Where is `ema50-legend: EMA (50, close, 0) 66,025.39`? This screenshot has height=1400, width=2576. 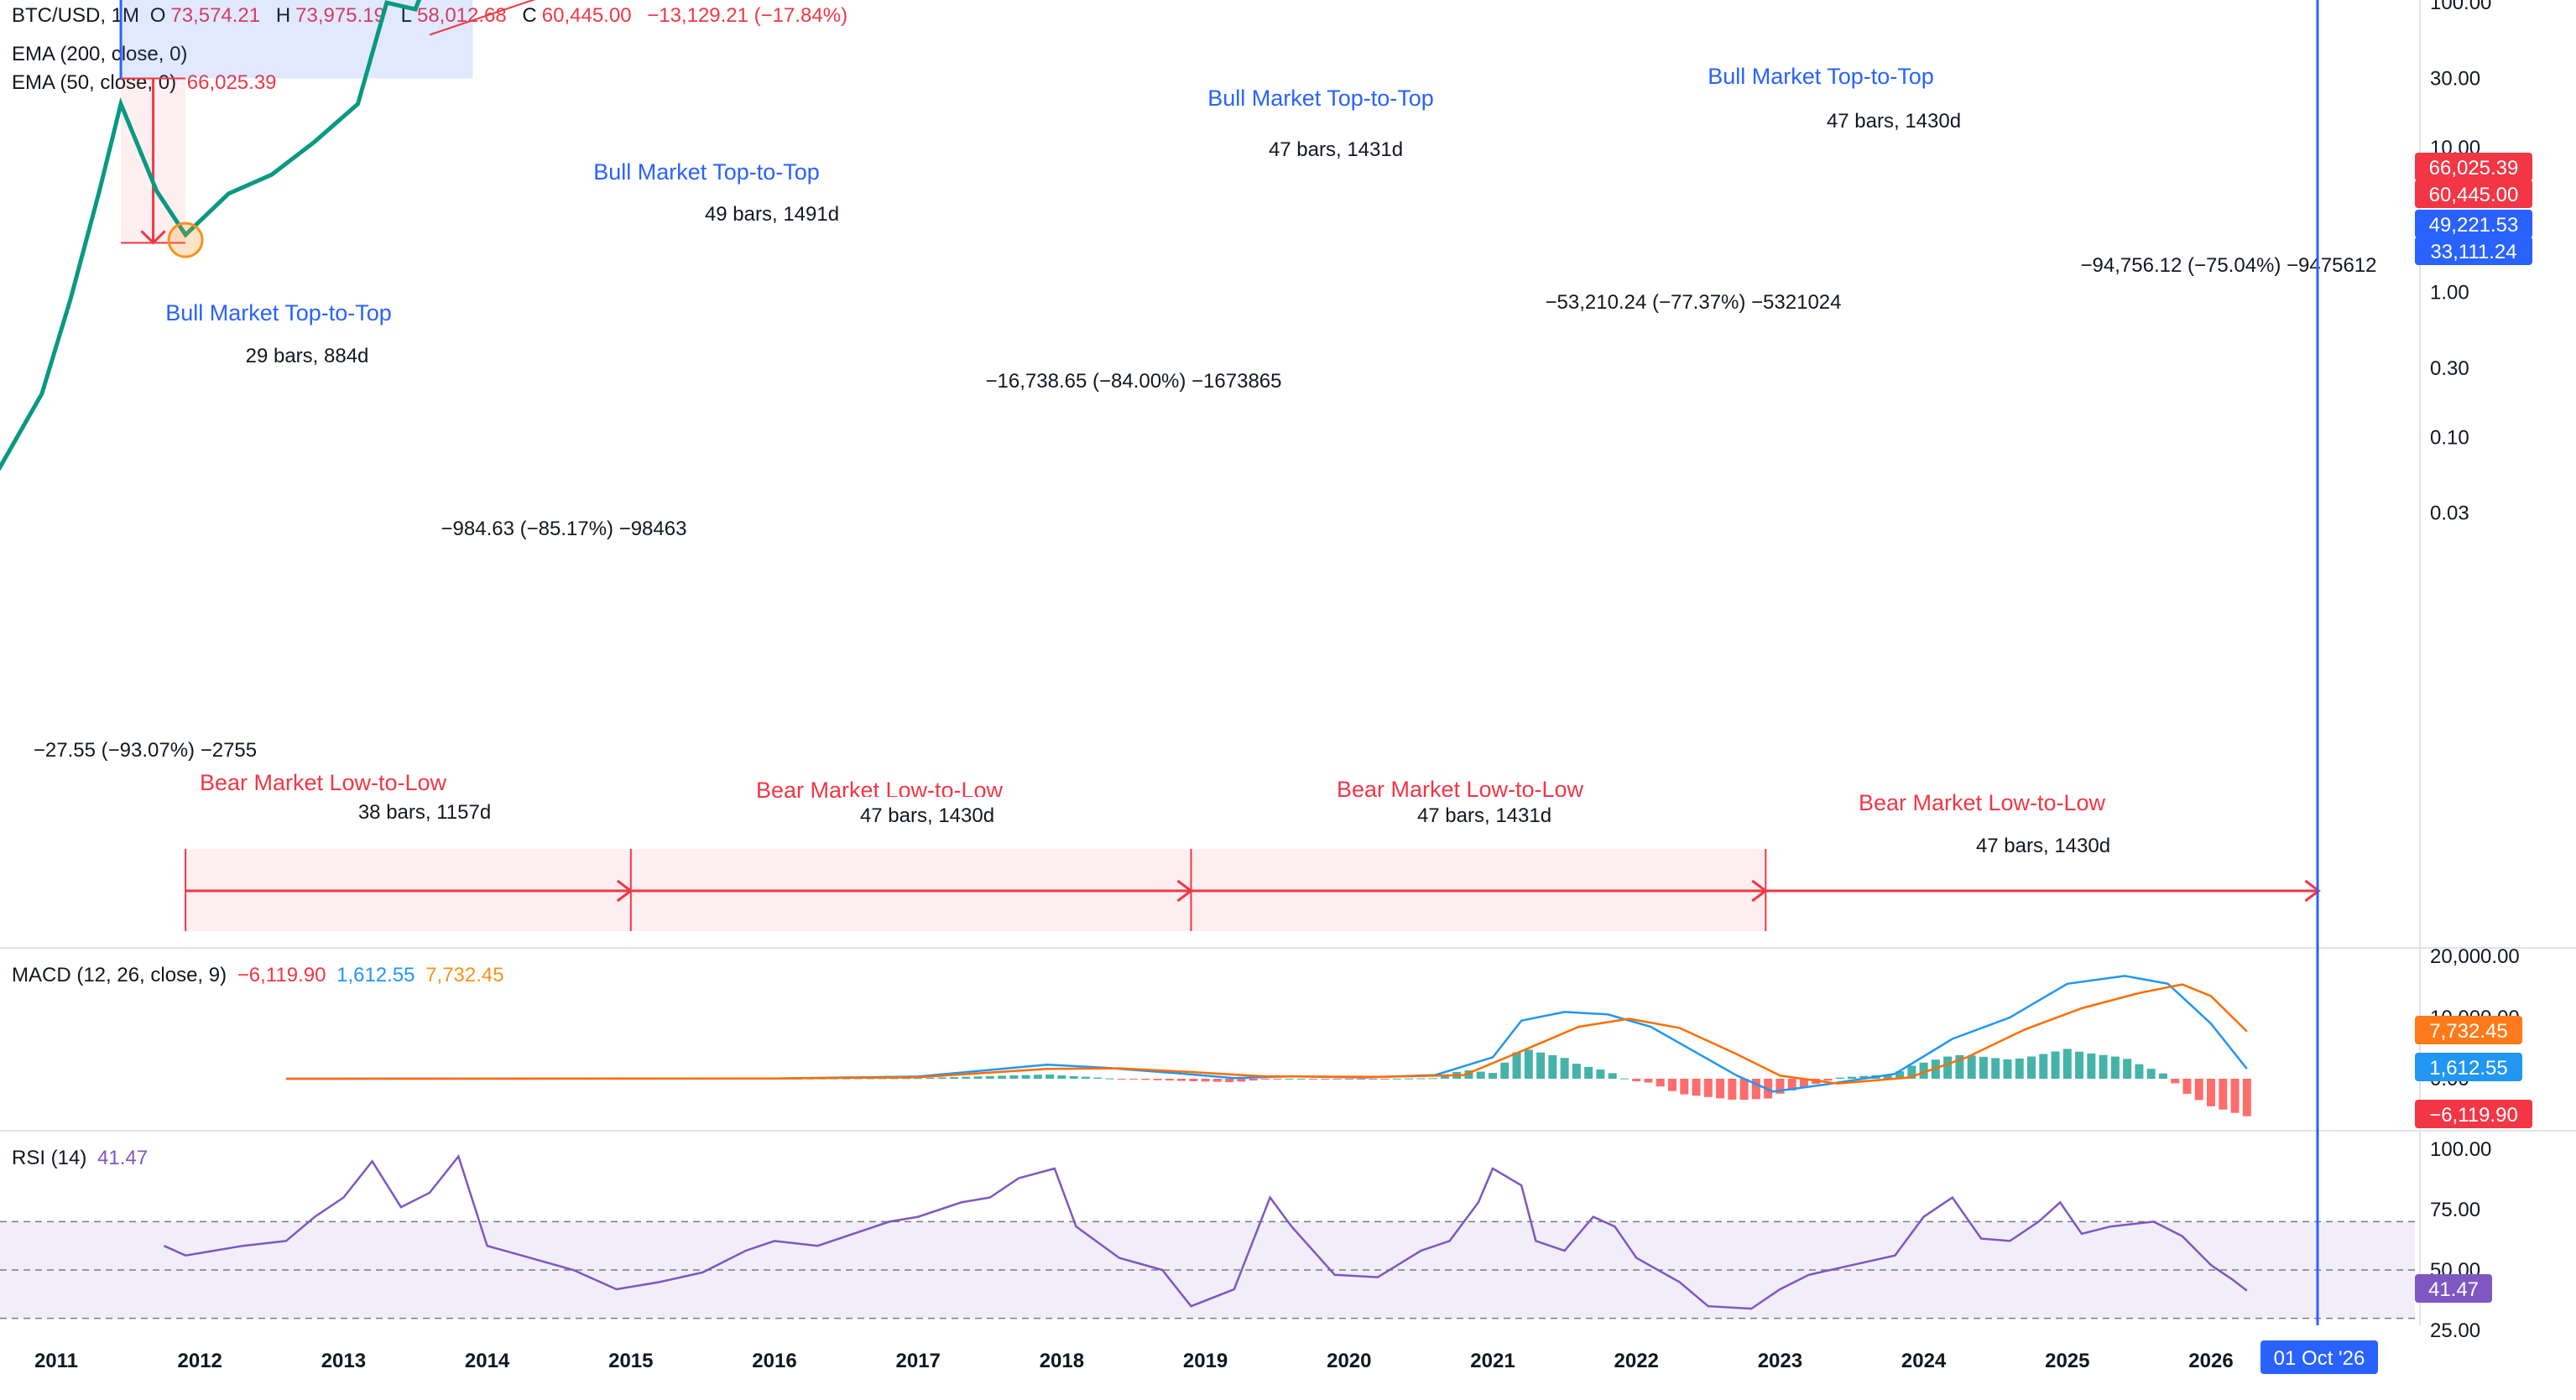 ema50-legend: EMA (50, close, 0) 66,025.39 is located at coordinates (147, 83).